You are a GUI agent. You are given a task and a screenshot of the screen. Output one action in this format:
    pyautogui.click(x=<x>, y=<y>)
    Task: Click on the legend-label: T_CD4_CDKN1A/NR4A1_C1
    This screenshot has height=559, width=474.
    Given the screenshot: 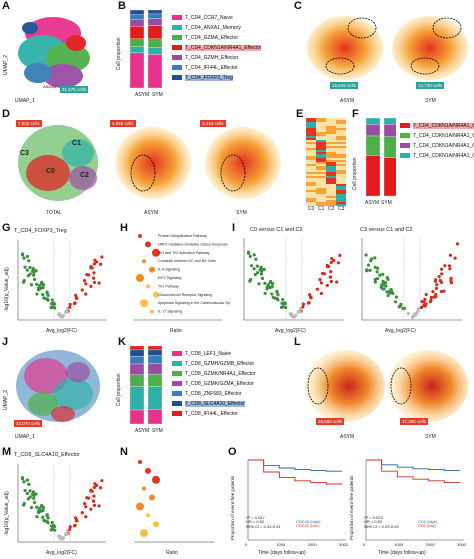 What is the action you would take?
    pyautogui.click(x=443, y=135)
    